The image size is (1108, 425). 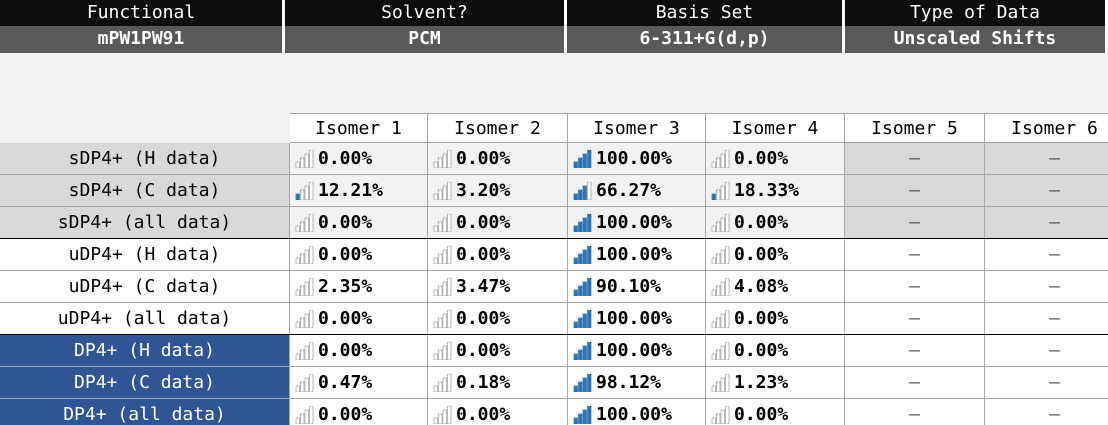 I want to click on row-label: DP4+ (C data), so click(x=145, y=383).